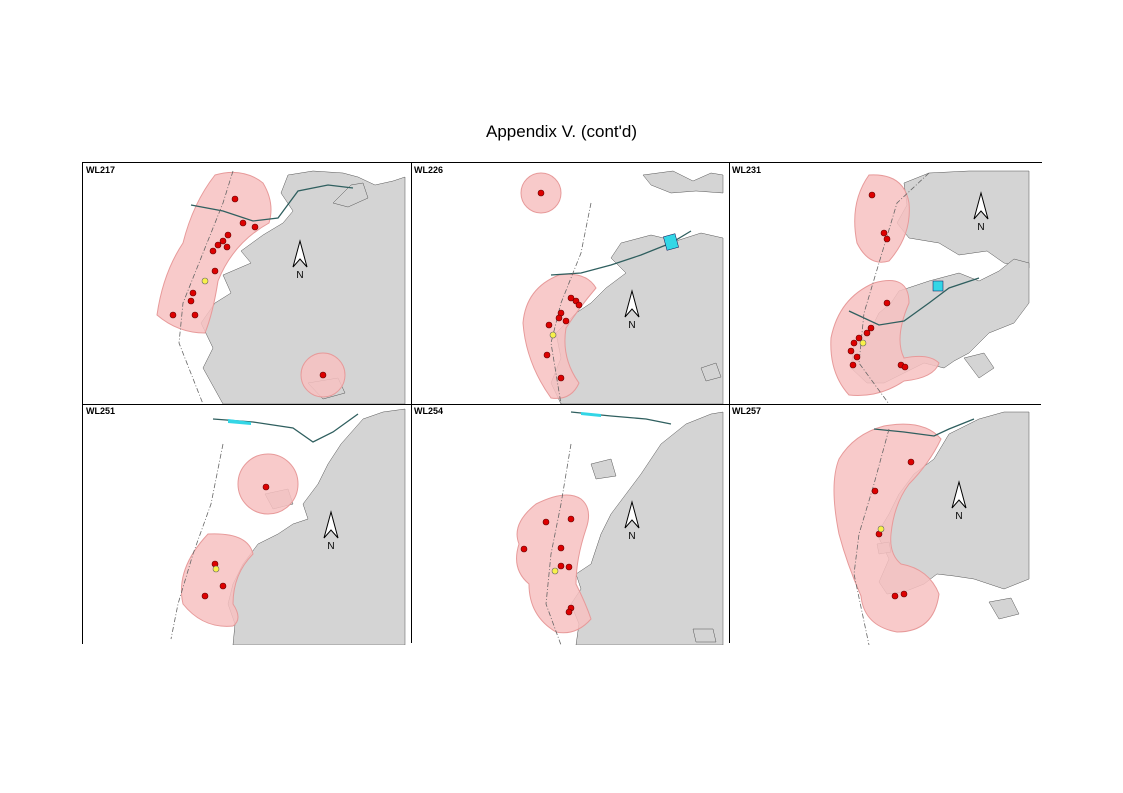  Describe the element at coordinates (622, 287) in the screenshot. I see `map-wl226: N` at that location.